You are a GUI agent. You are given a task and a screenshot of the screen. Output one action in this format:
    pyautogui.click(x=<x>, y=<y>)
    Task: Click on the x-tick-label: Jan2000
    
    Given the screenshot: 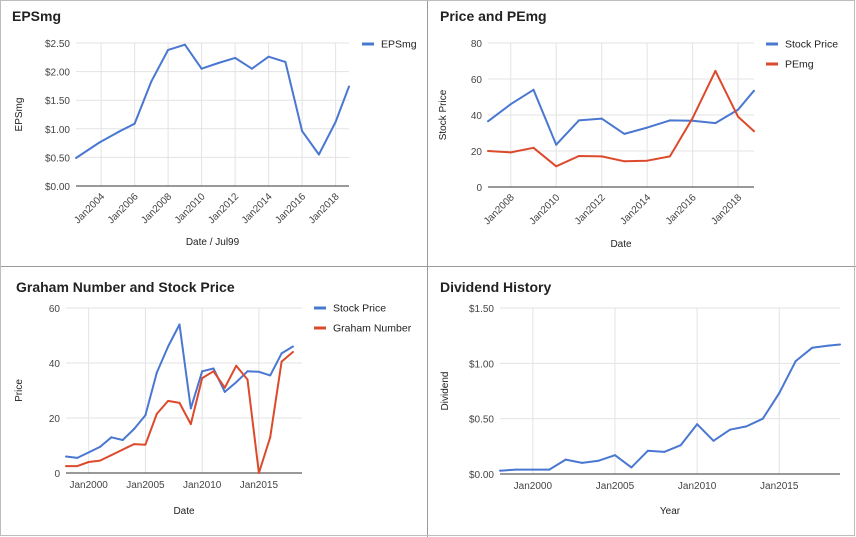 What is the action you would take?
    pyautogui.click(x=533, y=486)
    